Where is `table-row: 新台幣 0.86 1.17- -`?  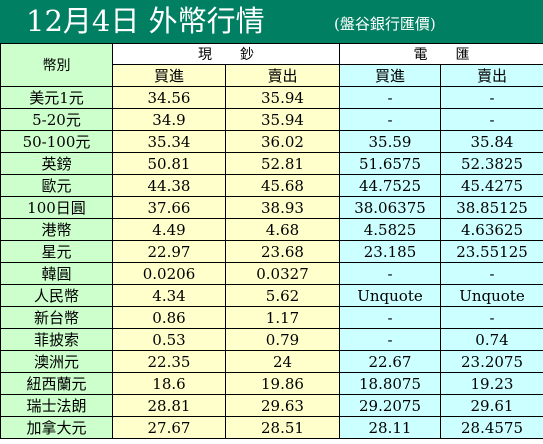 table-row: 新台幣 0.86 1.17- - is located at coordinates (271, 317).